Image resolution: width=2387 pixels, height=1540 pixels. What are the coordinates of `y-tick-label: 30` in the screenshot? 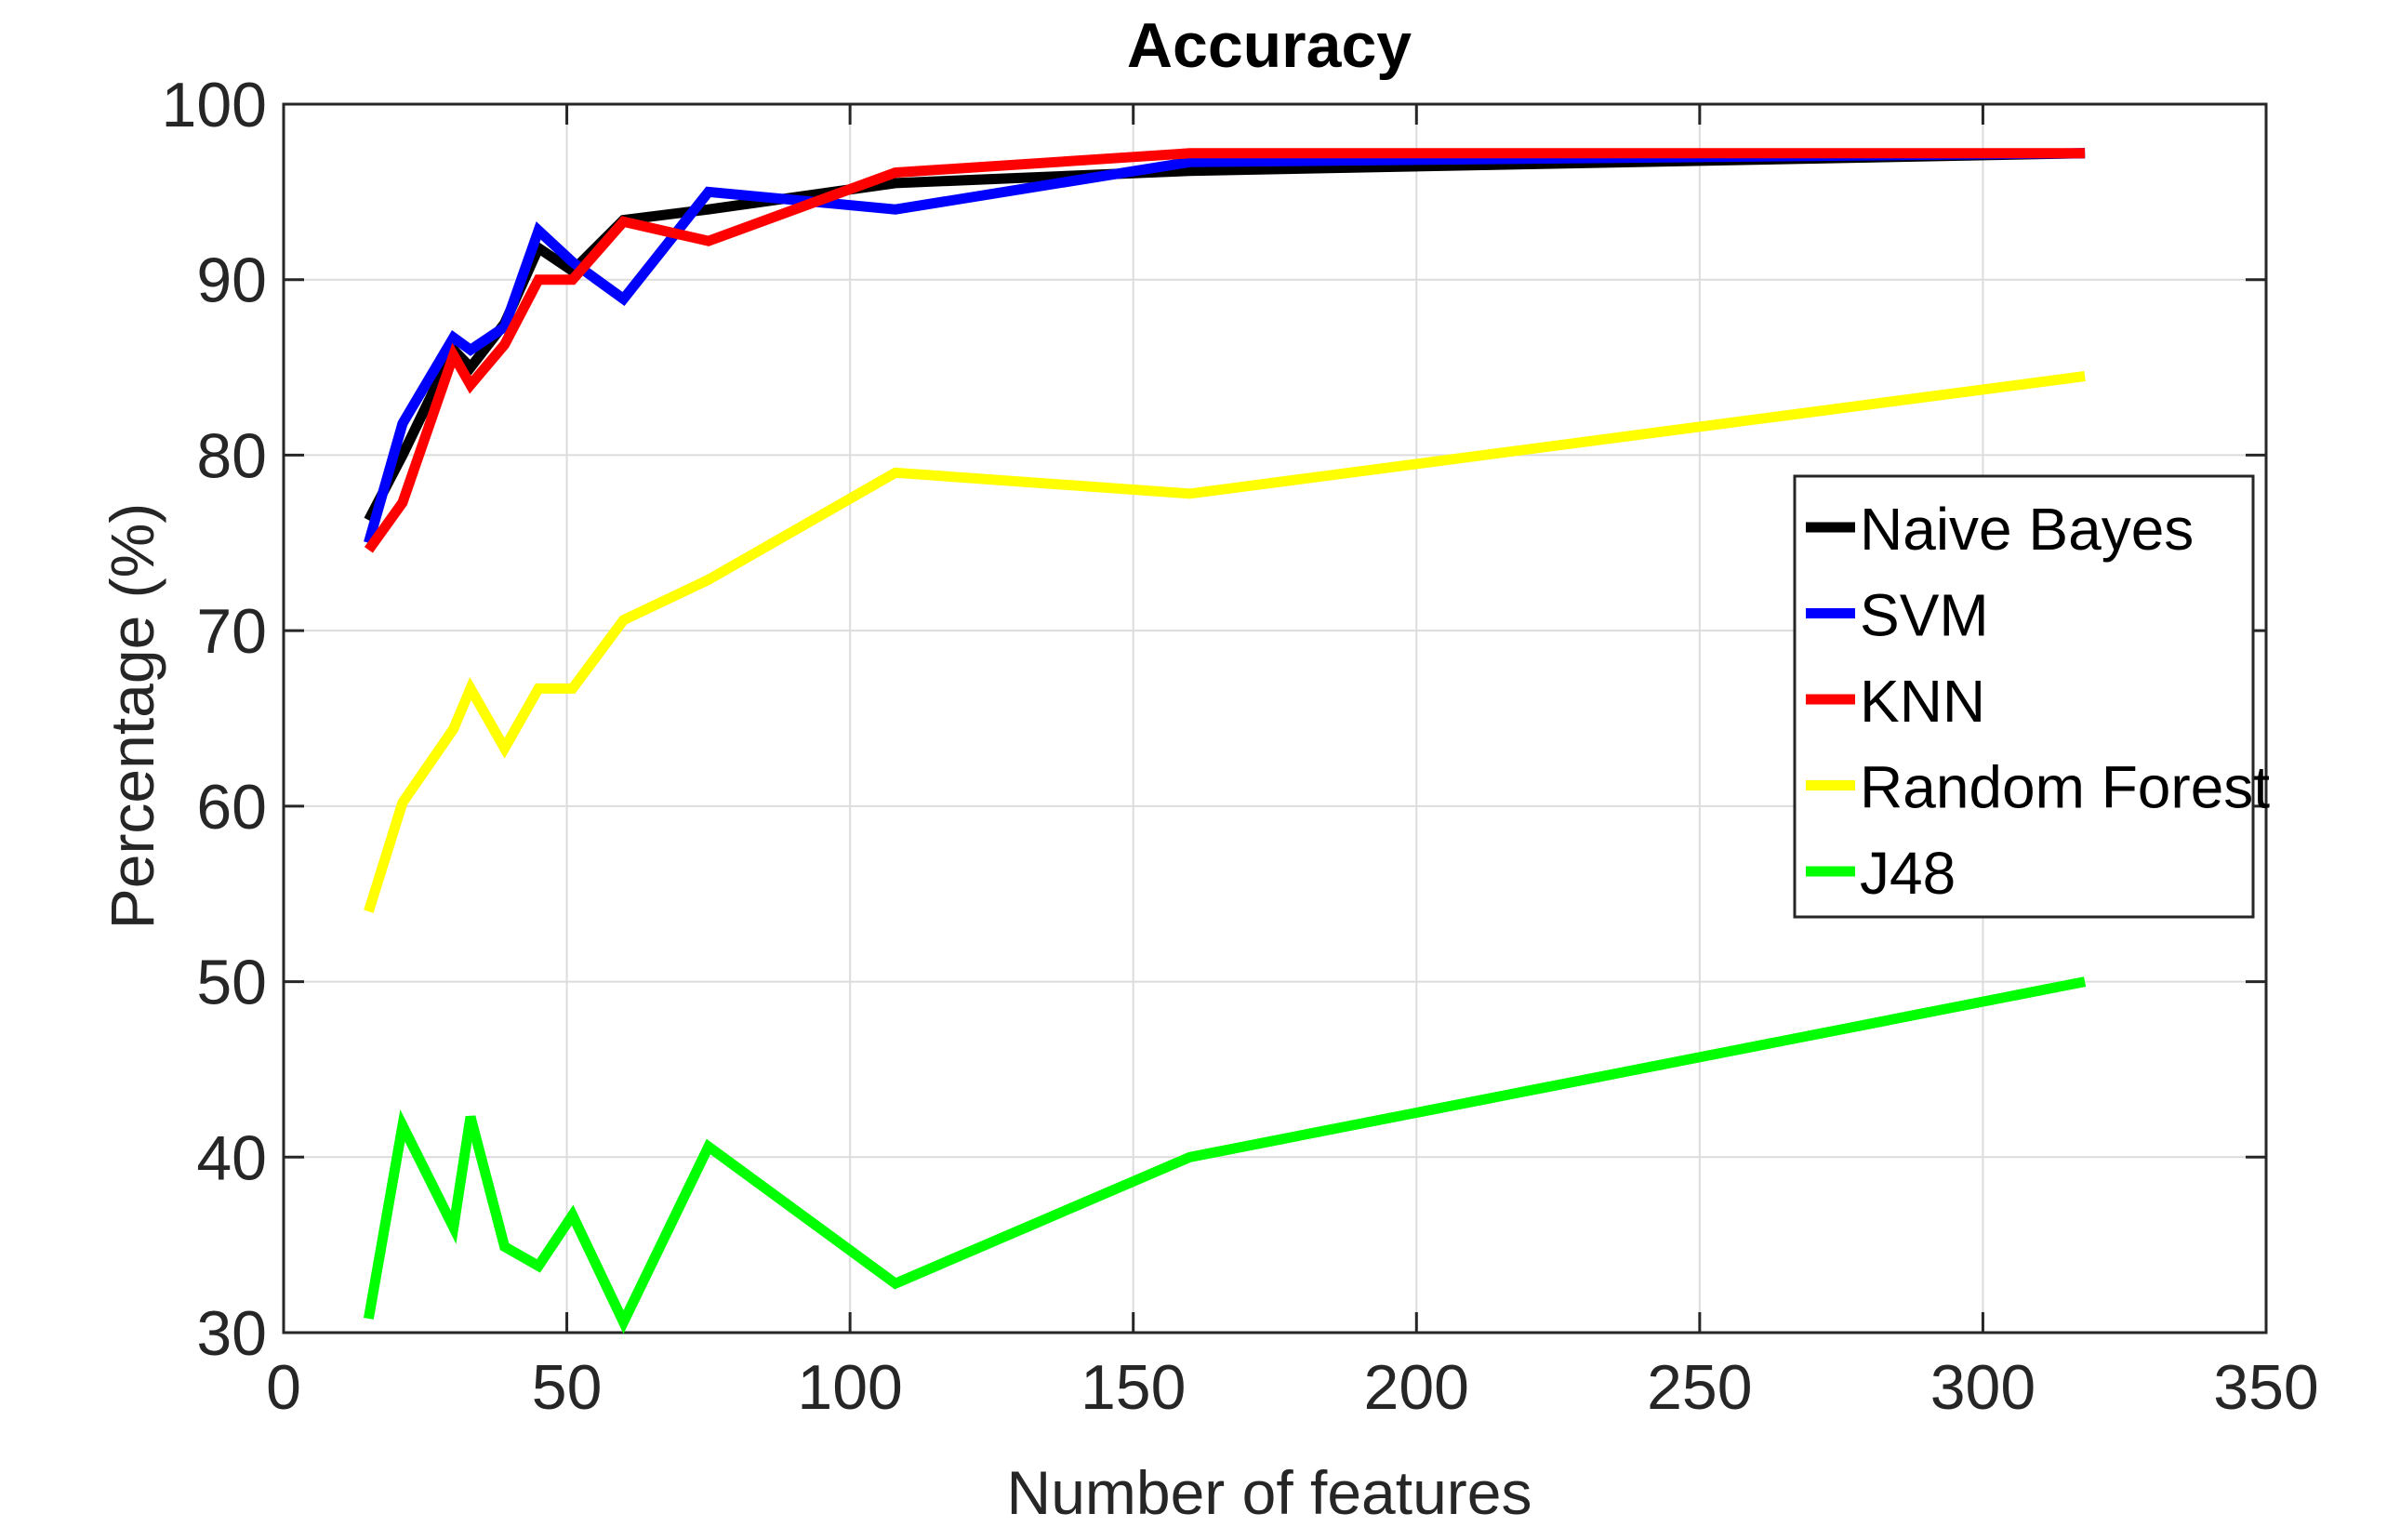 It's located at (231, 1333).